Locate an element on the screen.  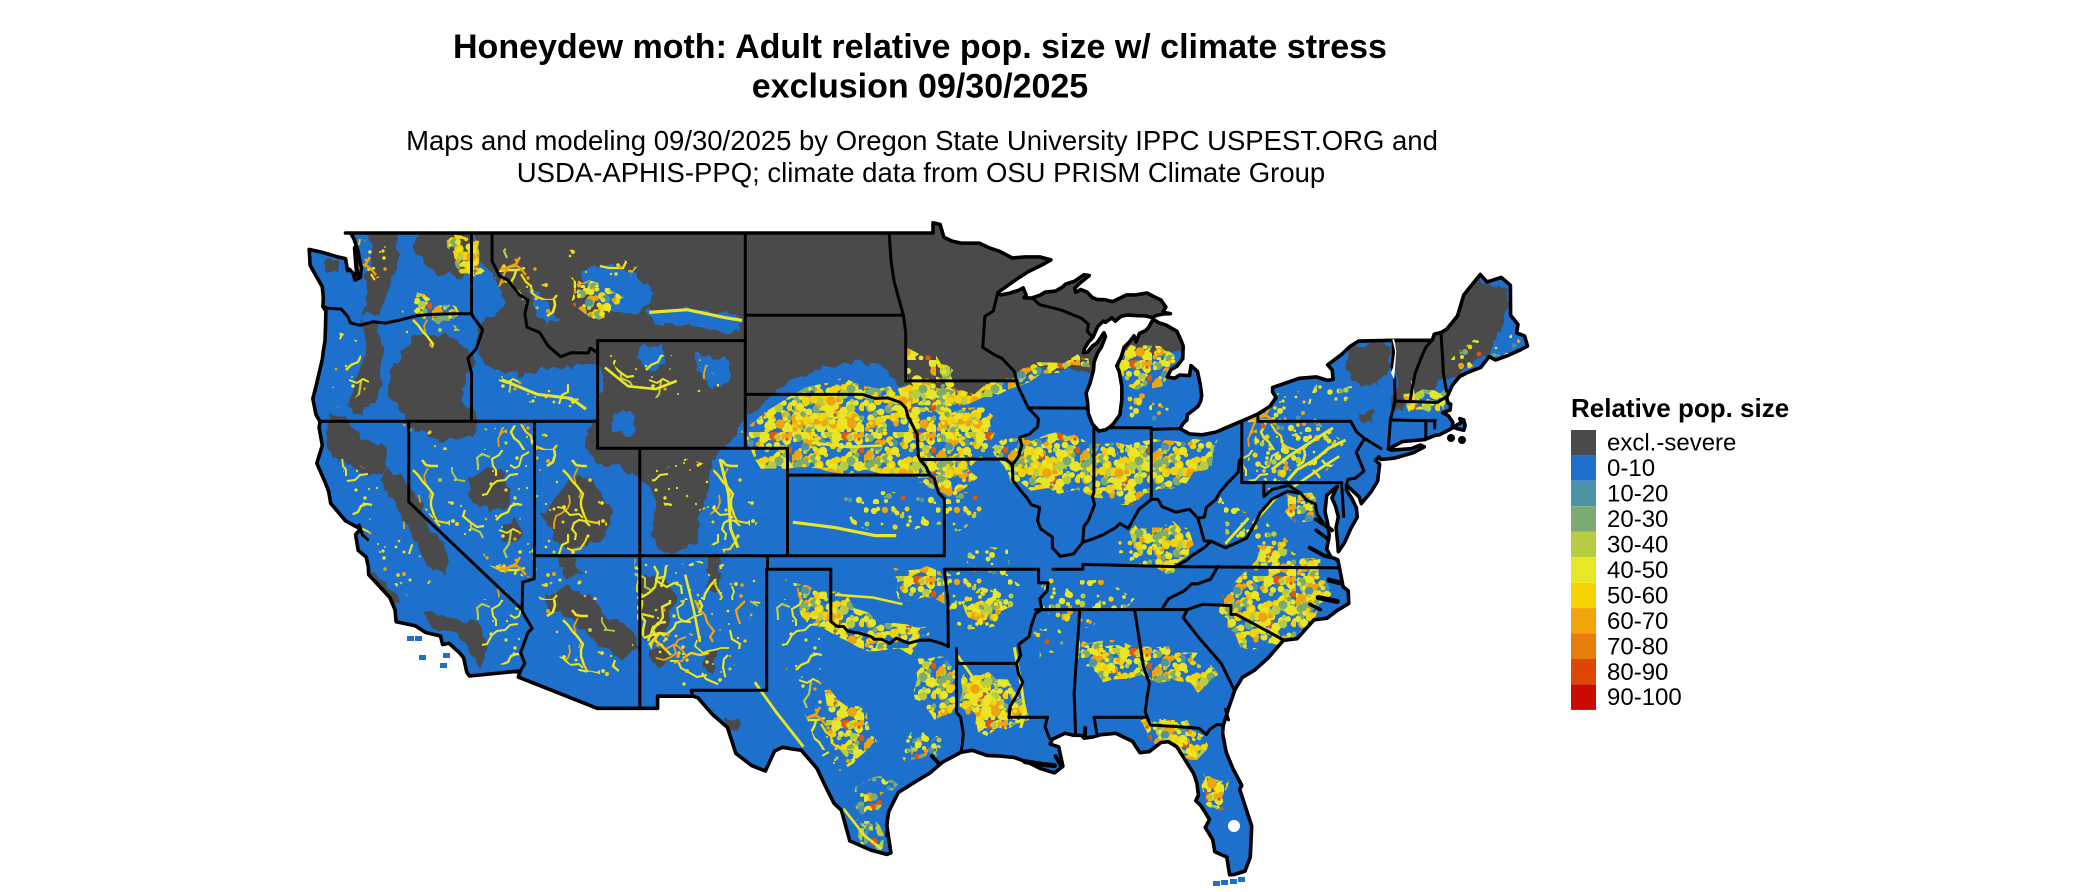
svg-text: exclusion 09/30/2025 is located at coordinates (920, 87).